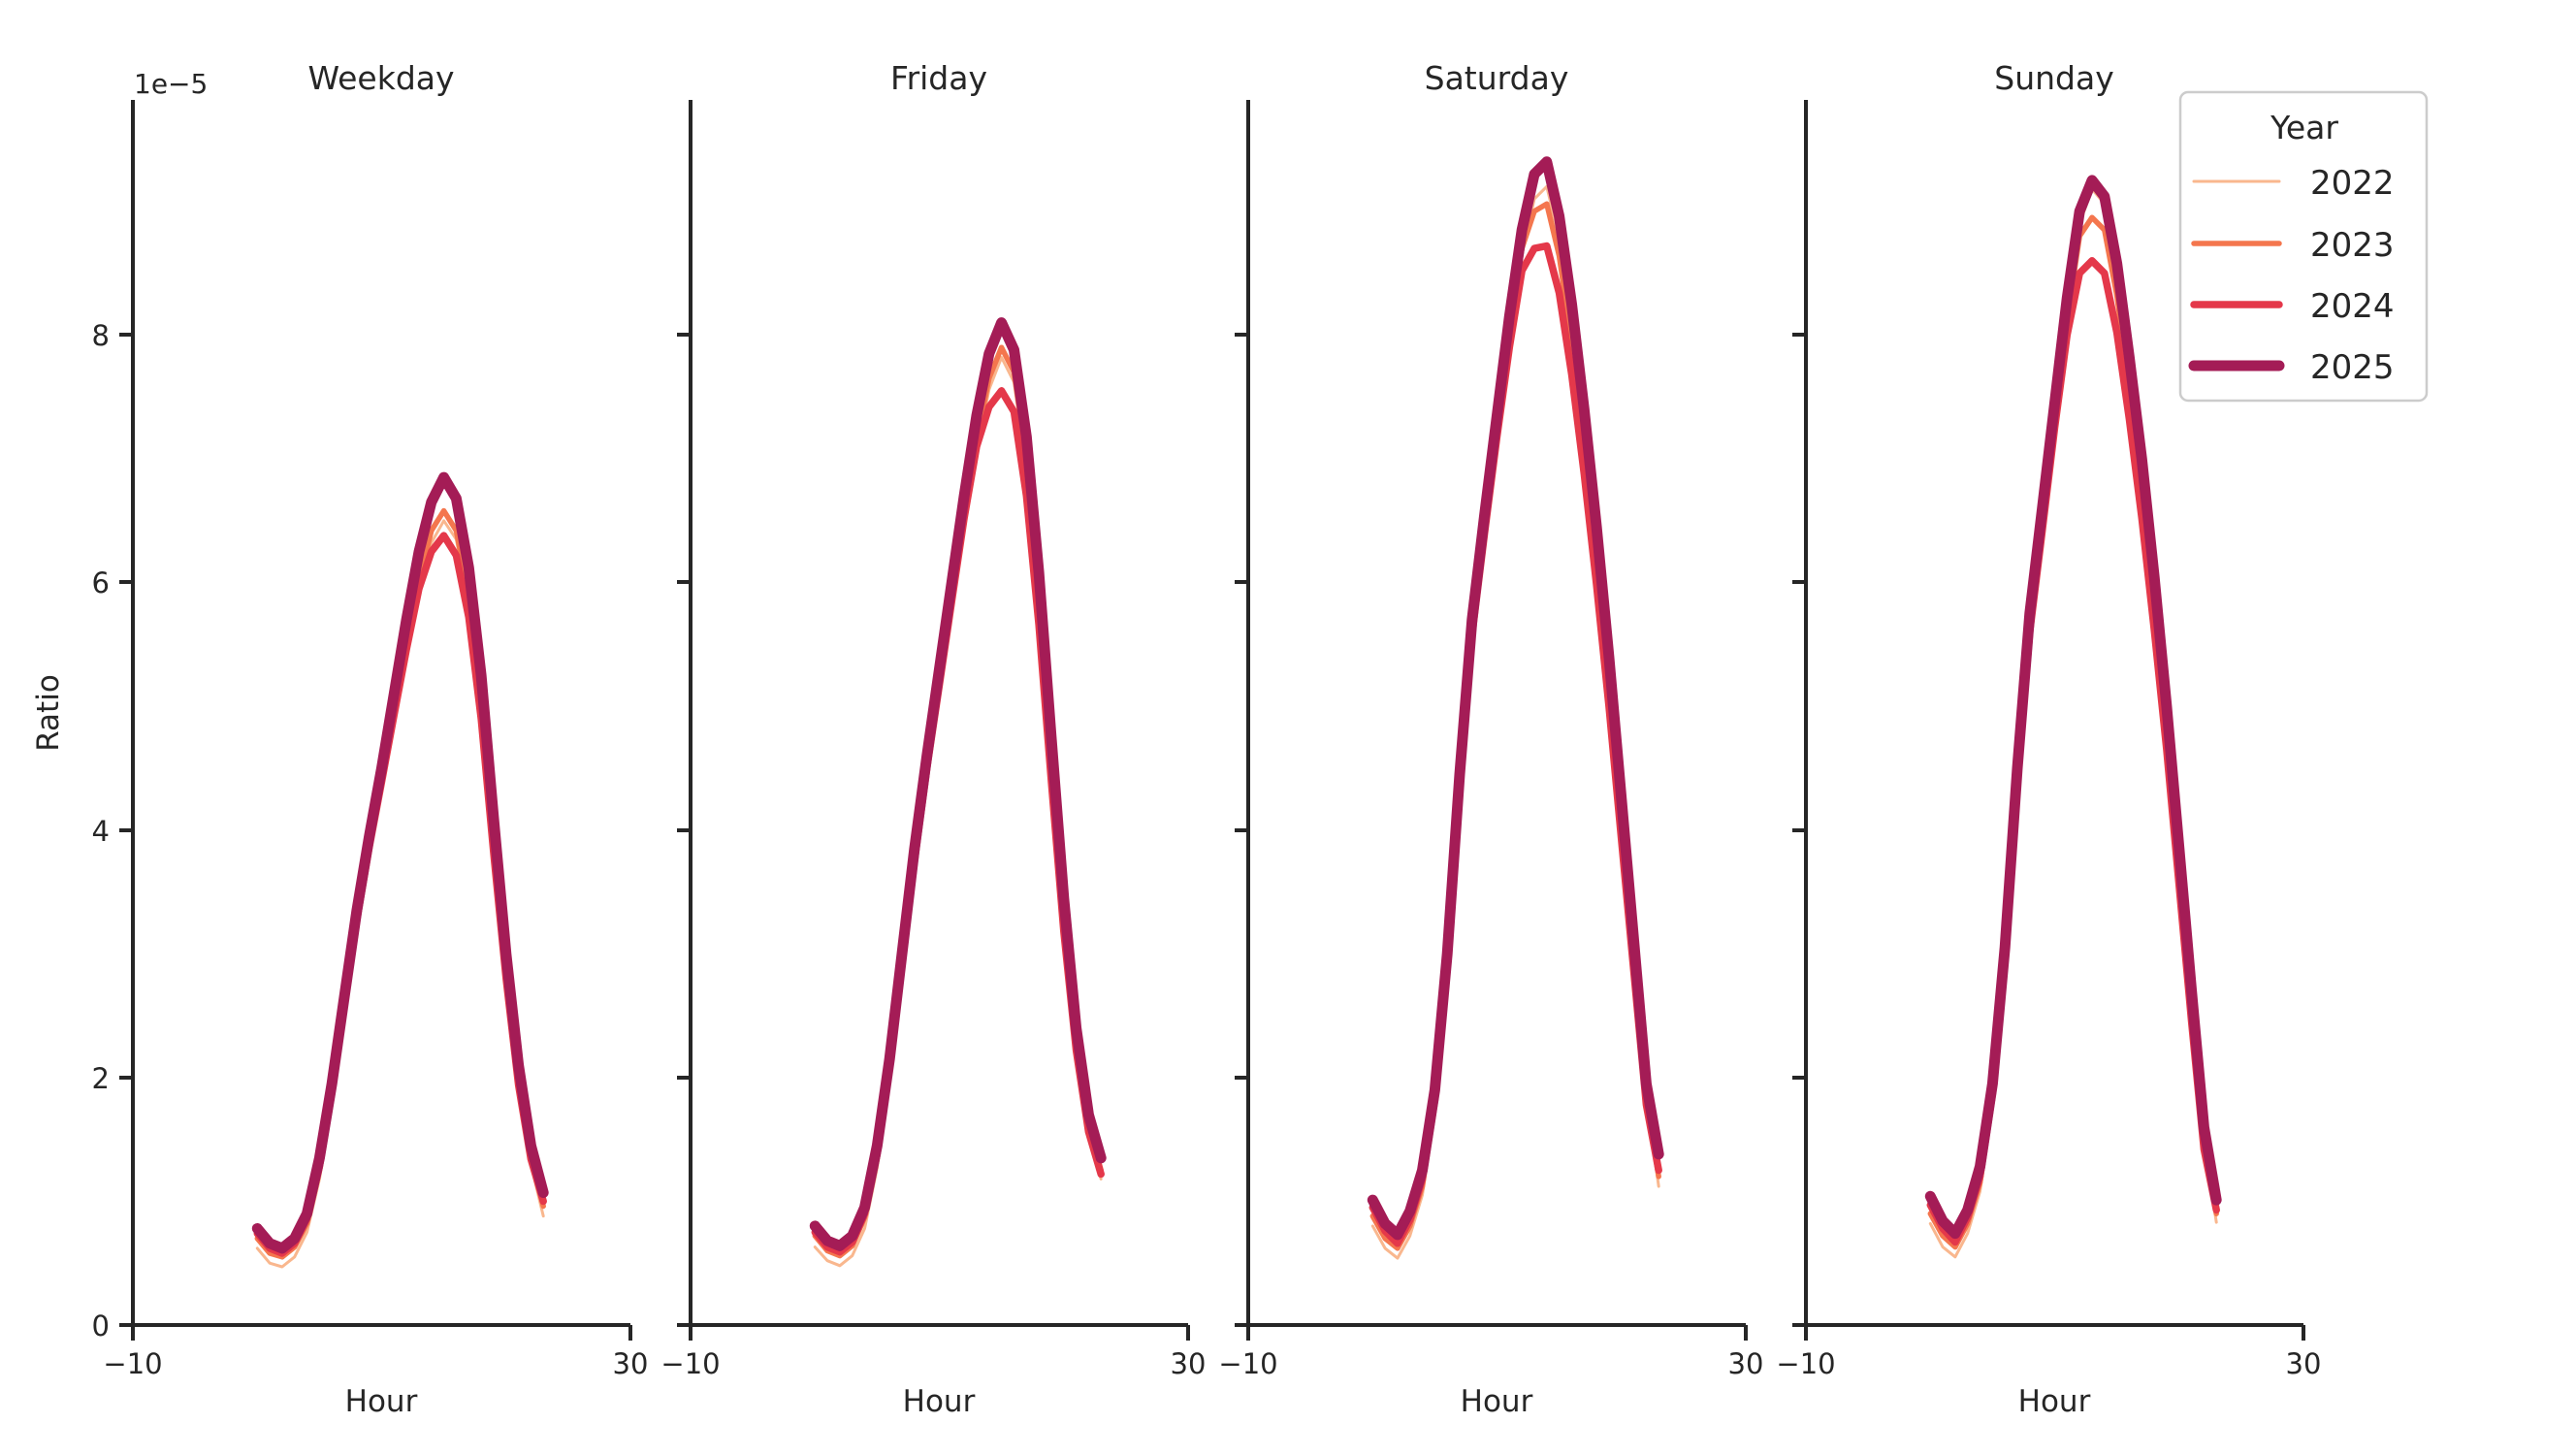 This screenshot has height=1455, width=2576. Describe the element at coordinates (938, 78) in the screenshot. I see `panel-title: Friday` at that location.